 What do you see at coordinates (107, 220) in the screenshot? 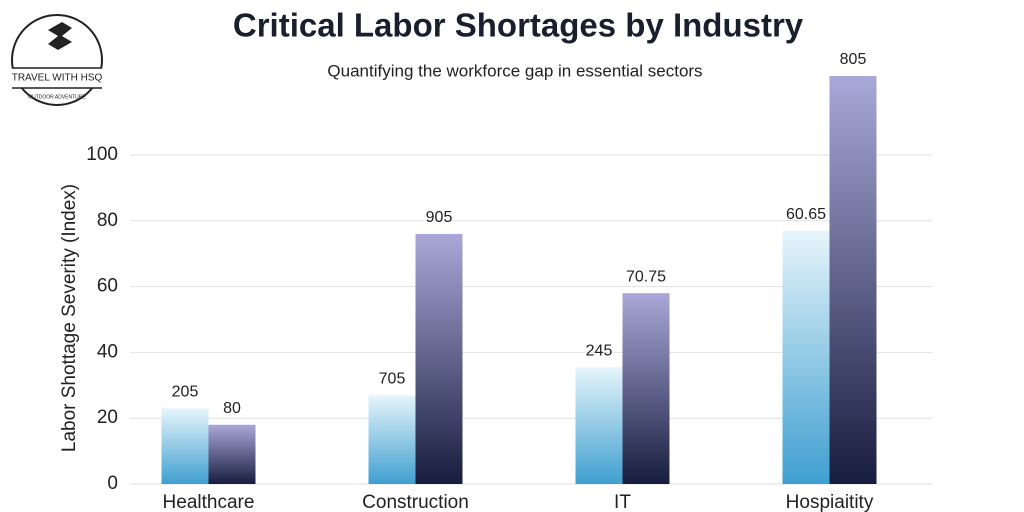
I see `y-tick-label: 80` at bounding box center [107, 220].